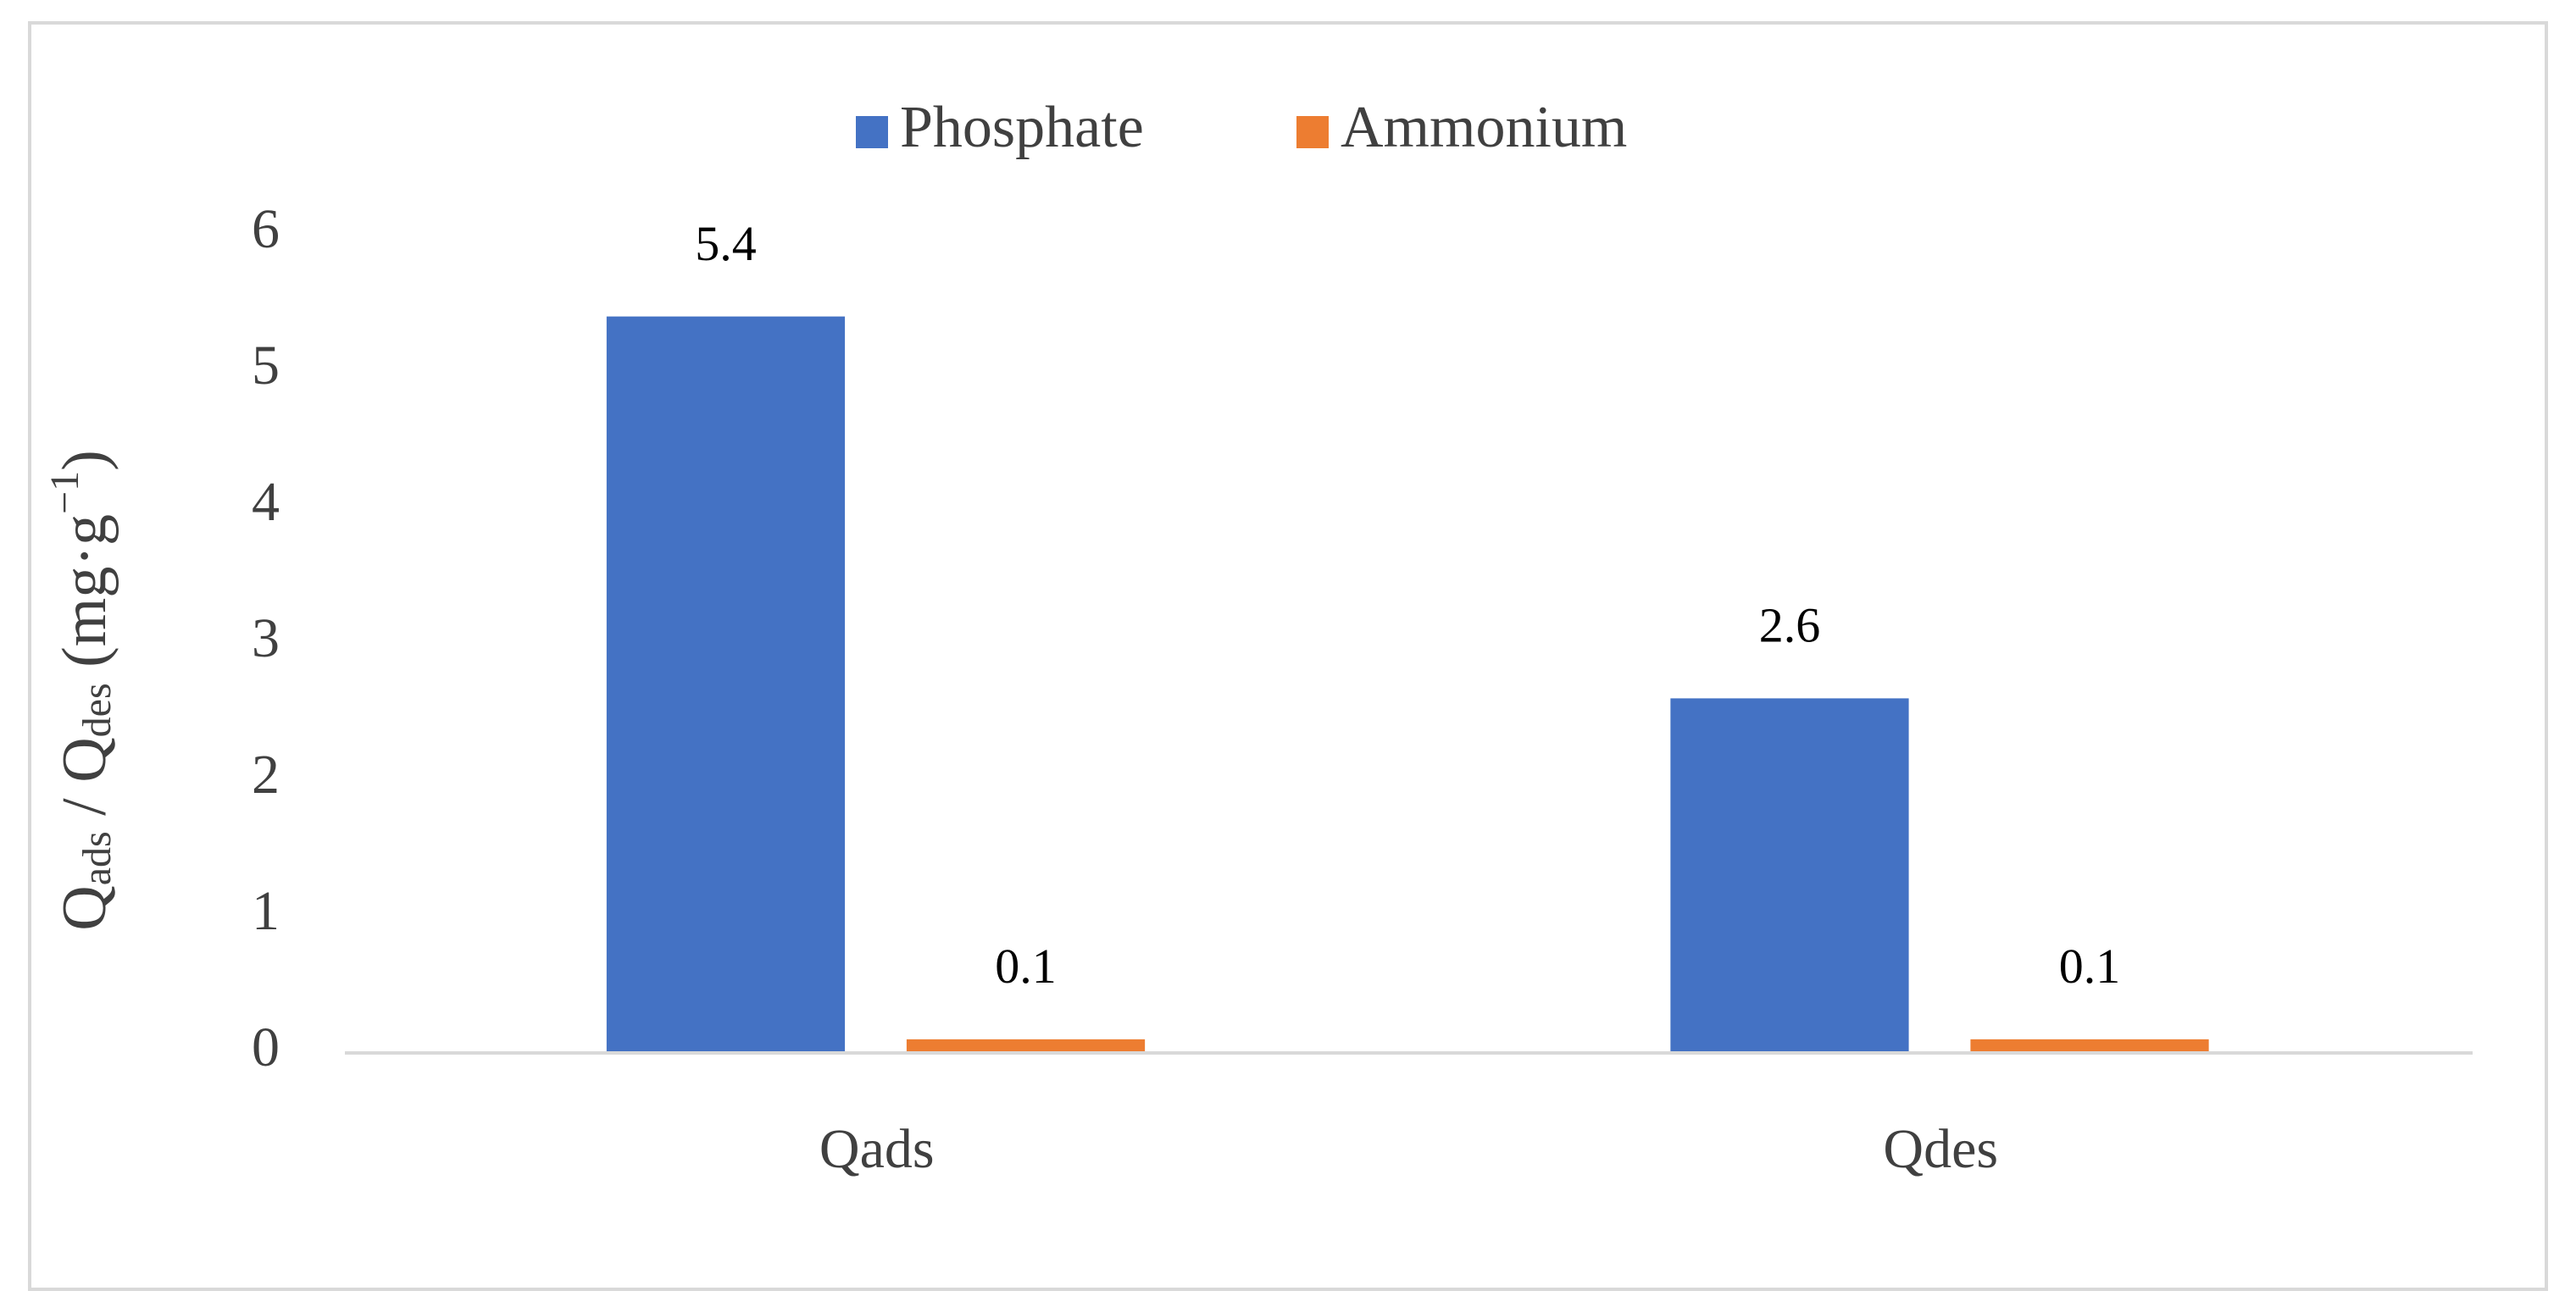 This screenshot has height=1313, width=2576. I want to click on y-tick-label: 2, so click(266, 775).